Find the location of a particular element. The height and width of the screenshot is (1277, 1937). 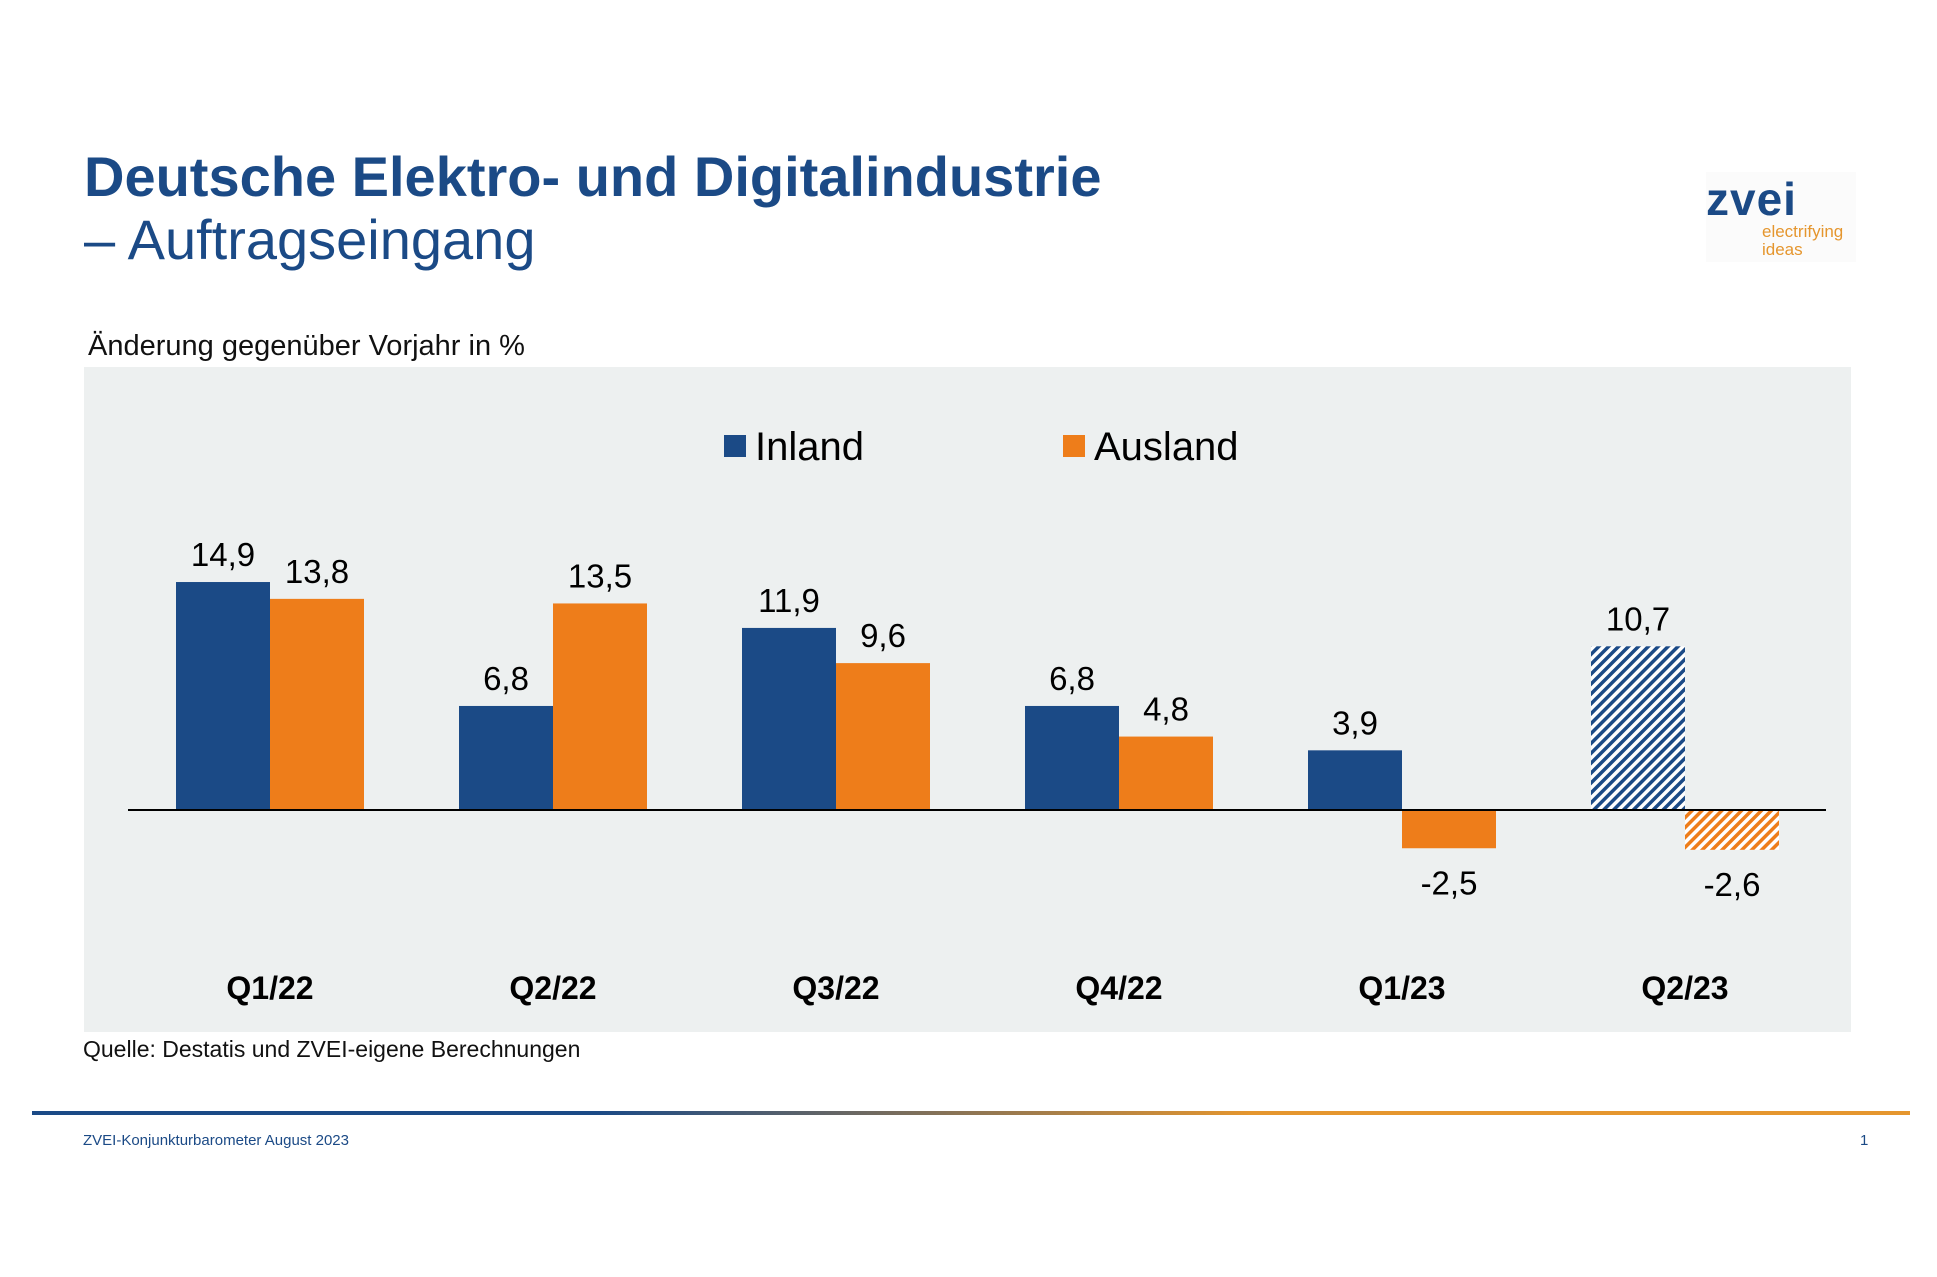

chart-subtitle: Änderung gegenüber Vorjahr in % is located at coordinates (306, 346).